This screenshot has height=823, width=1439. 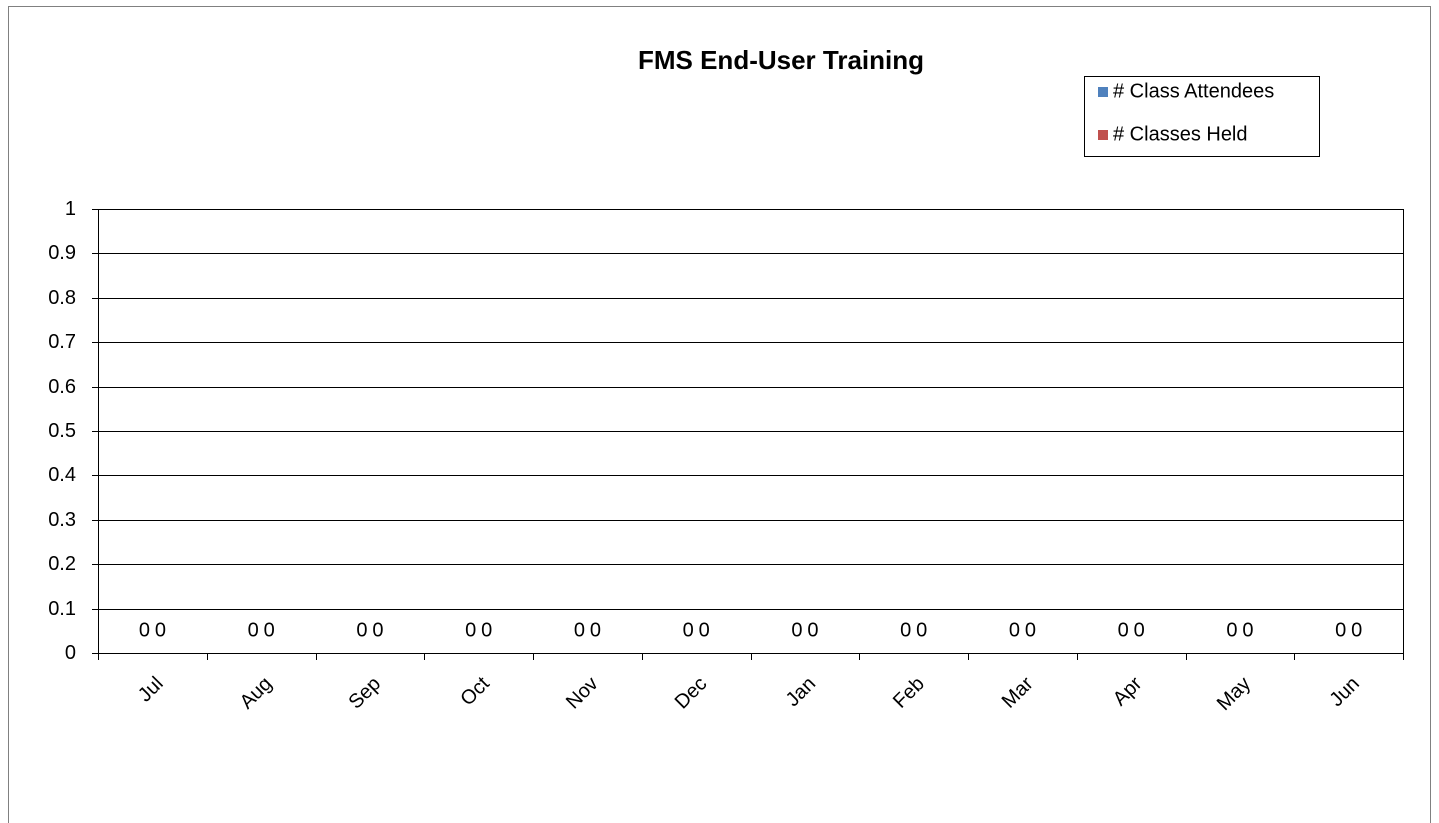 What do you see at coordinates (62, 253) in the screenshot?
I see `y-tick-label: 0.9` at bounding box center [62, 253].